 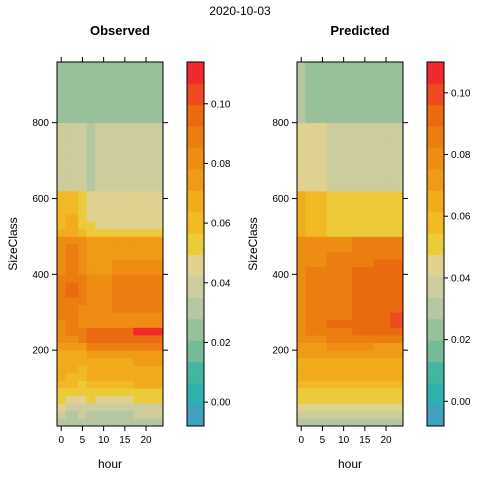 I want to click on colorbar-tick-label: 0.00, so click(x=461, y=402).